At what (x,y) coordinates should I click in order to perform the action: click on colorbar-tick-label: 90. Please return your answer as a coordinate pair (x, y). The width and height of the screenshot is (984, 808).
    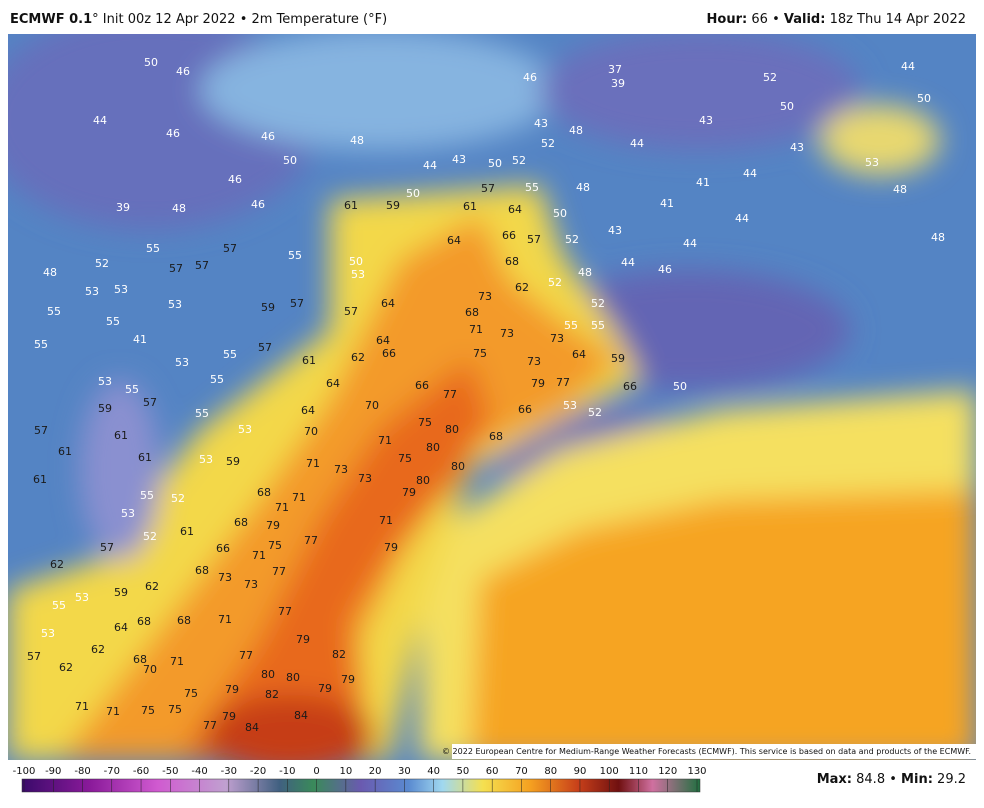
    Looking at the image, I should click on (580, 771).